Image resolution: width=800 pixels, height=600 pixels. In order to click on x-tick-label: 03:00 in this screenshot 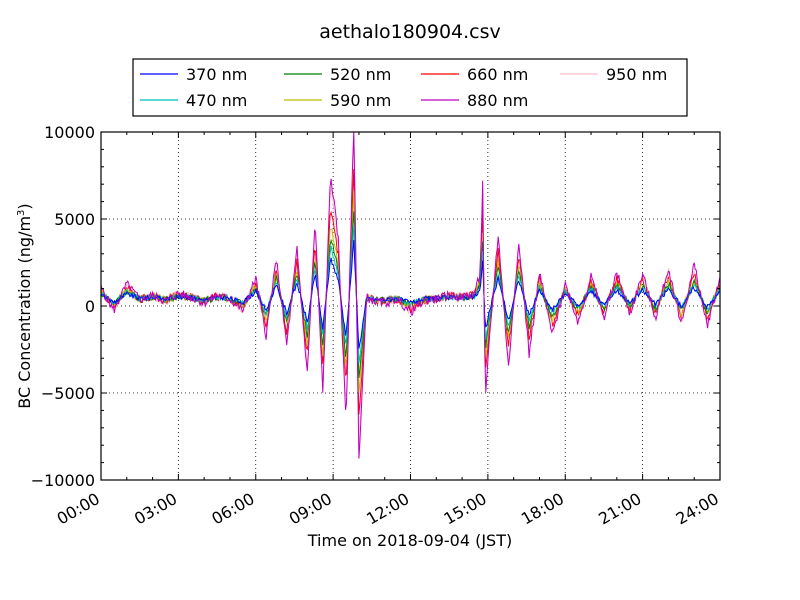, I will do `click(155, 509)`.